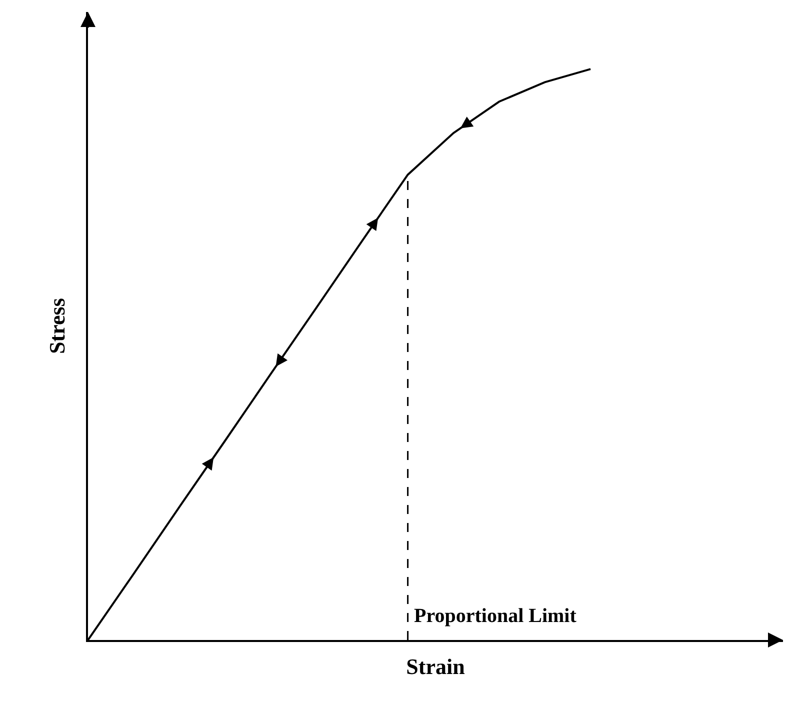  What do you see at coordinates (435, 666) in the screenshot?
I see `x-axis-title: Strain` at bounding box center [435, 666].